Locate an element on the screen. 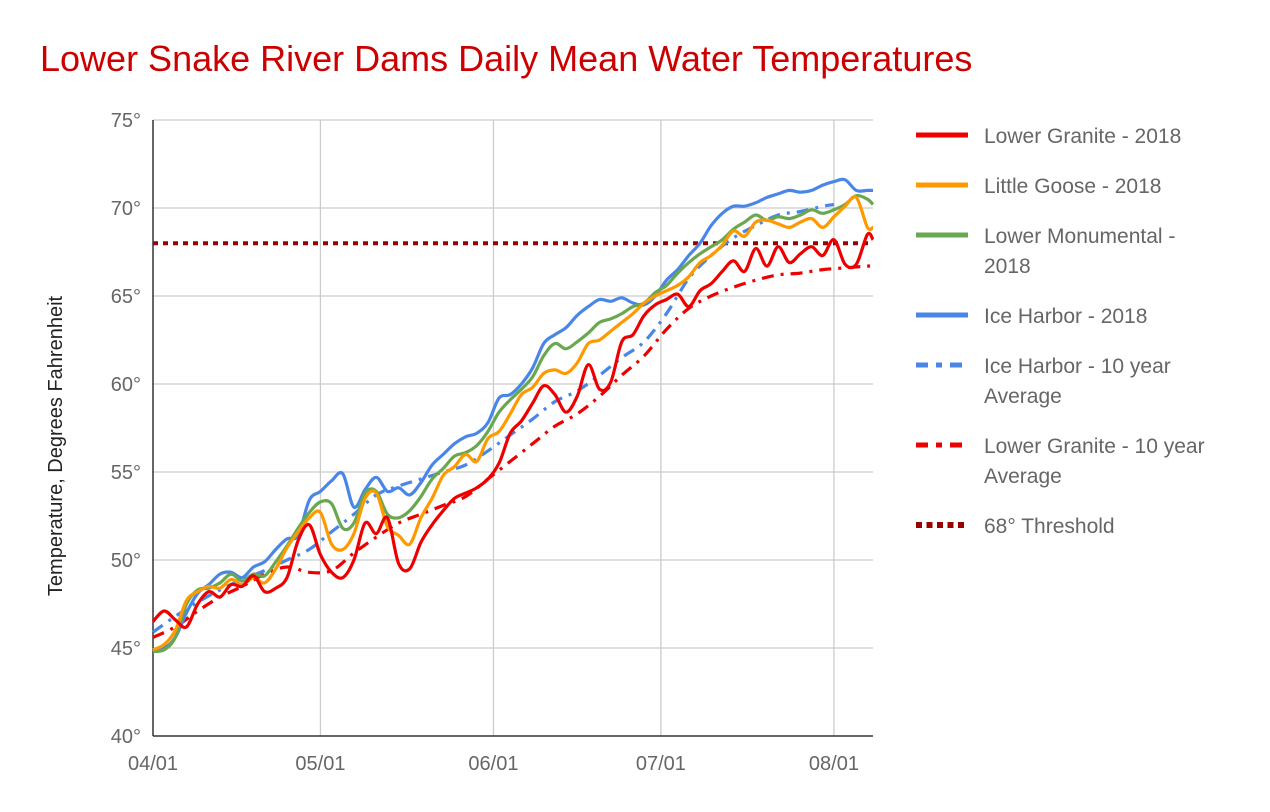 This screenshot has width=1270, height=812. y-axis-label: Temperature, Degrees Fahrenheit is located at coordinates (56, 445).